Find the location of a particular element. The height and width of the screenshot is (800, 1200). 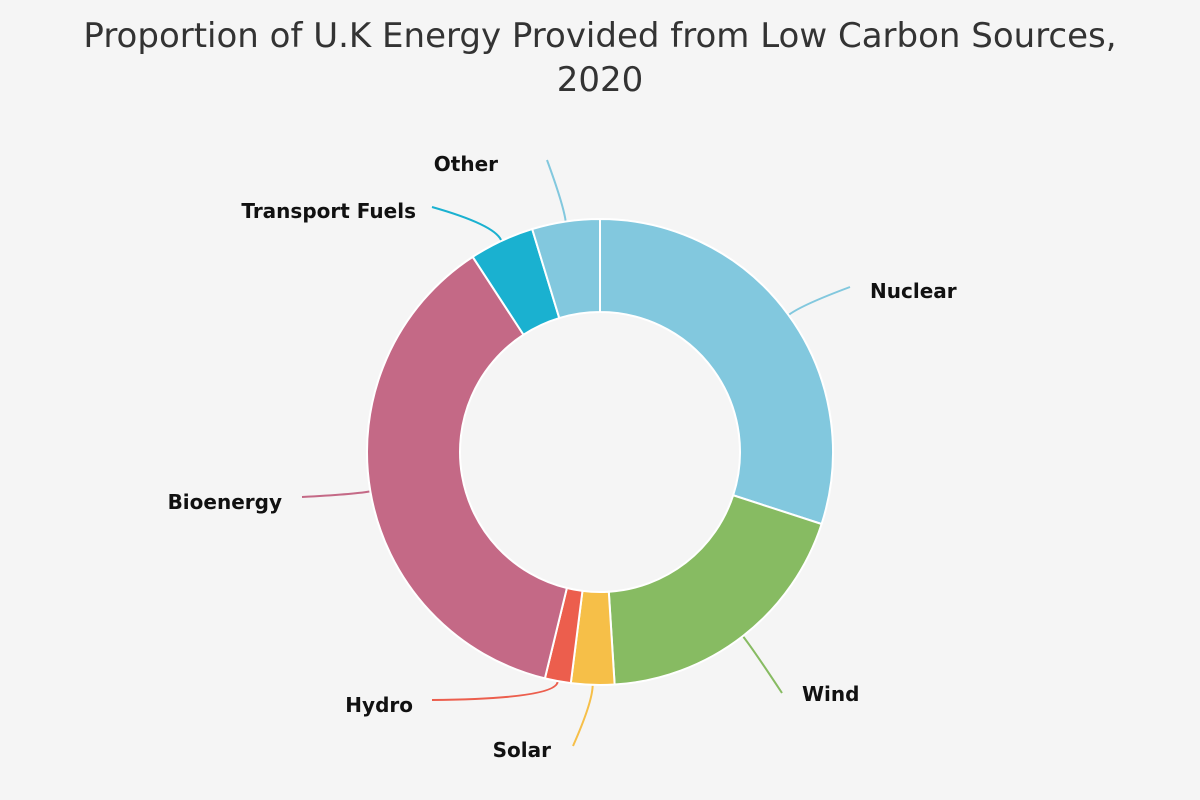

connector-bioenergy is located at coordinates (335, 494).